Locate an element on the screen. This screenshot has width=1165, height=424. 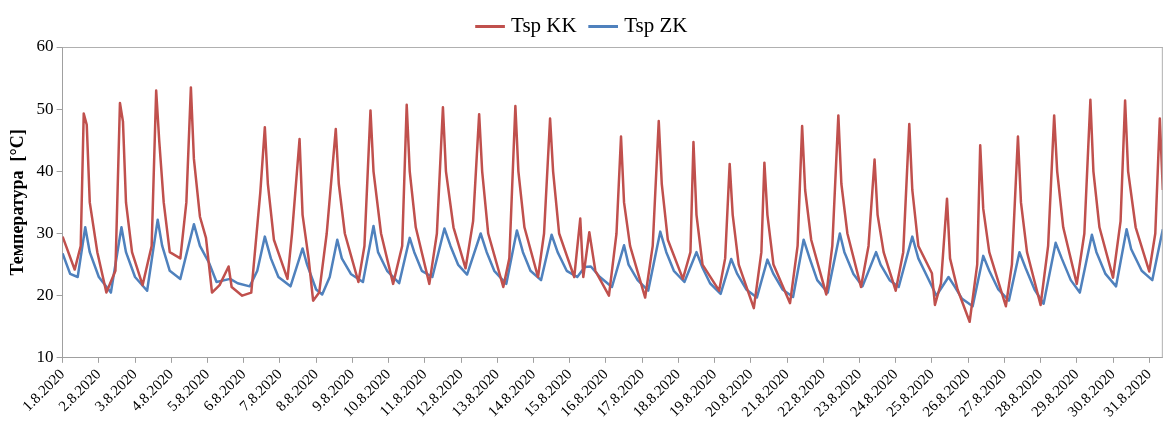
y-tick-label: 10 is located at coordinates (45, 357).